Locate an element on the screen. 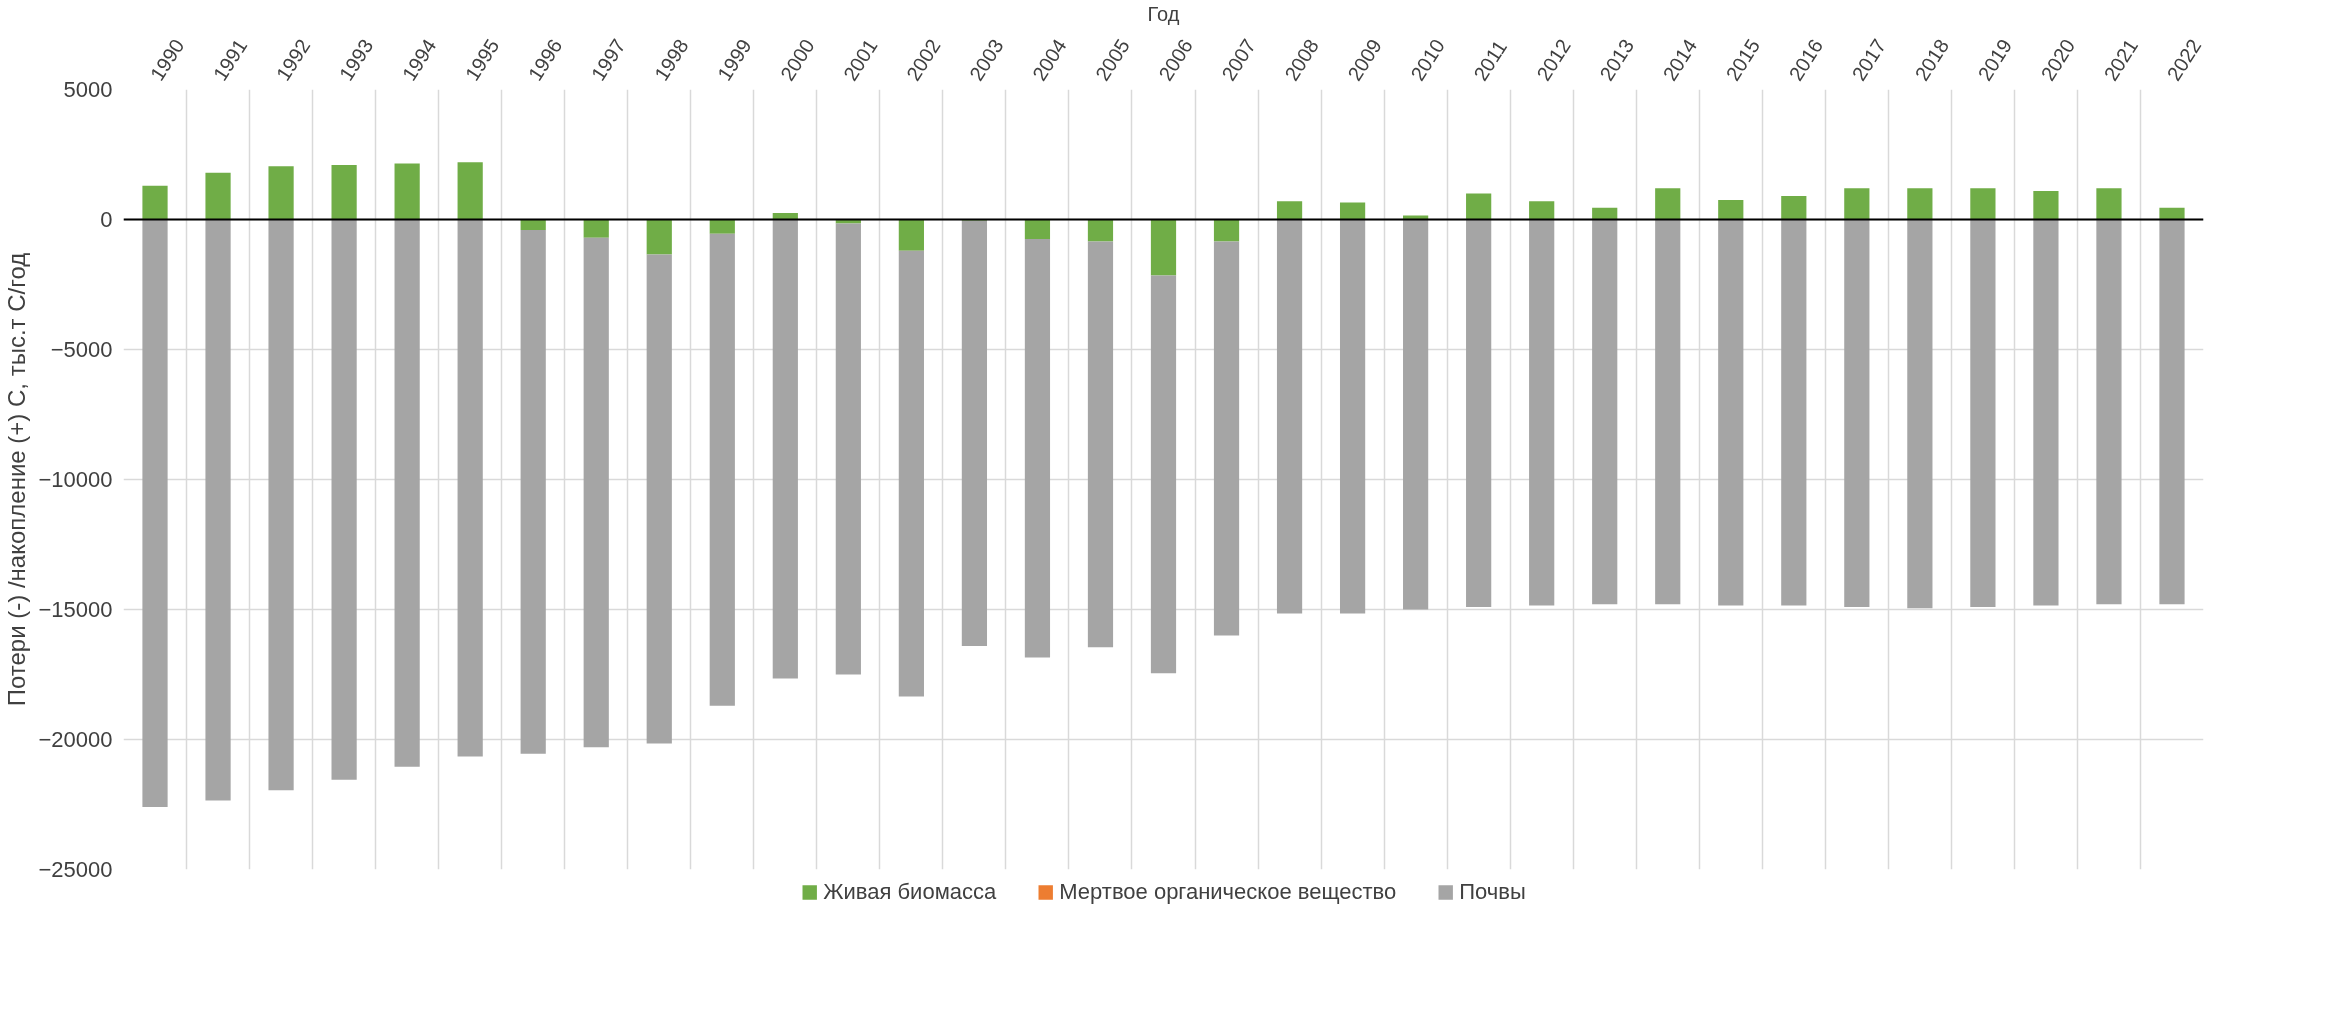  y-tick-label: −20000 is located at coordinates (75, 739).